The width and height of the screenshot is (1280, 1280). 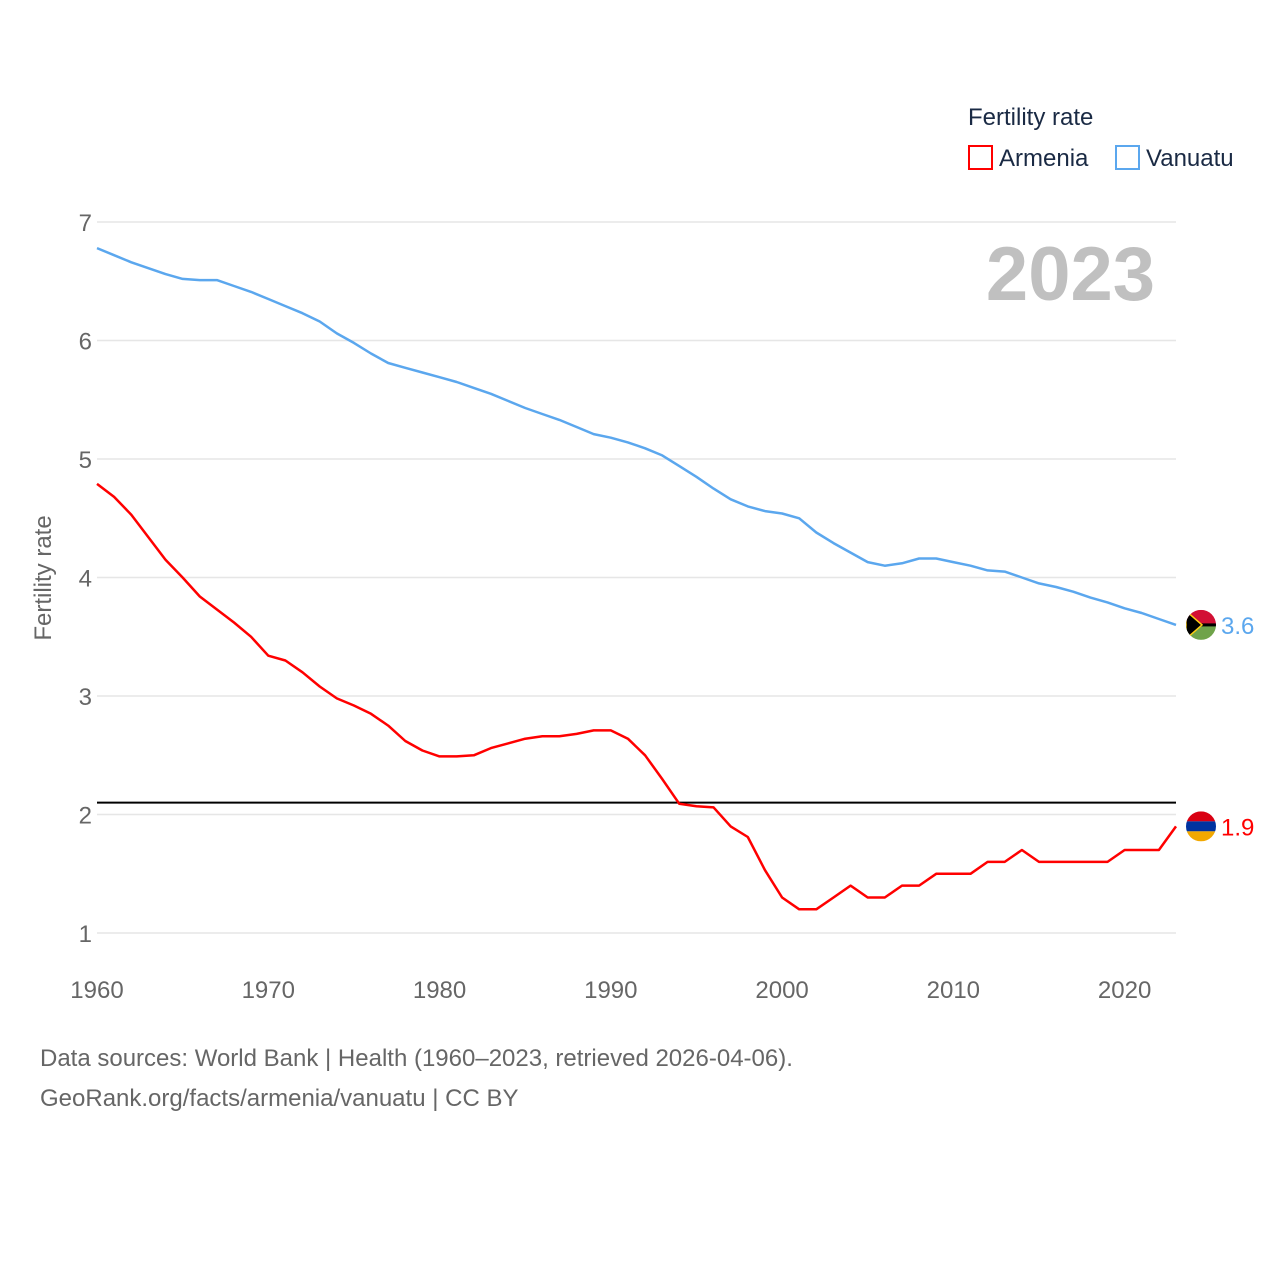 What do you see at coordinates (953, 990) in the screenshot?
I see `x-tick-label: 2010` at bounding box center [953, 990].